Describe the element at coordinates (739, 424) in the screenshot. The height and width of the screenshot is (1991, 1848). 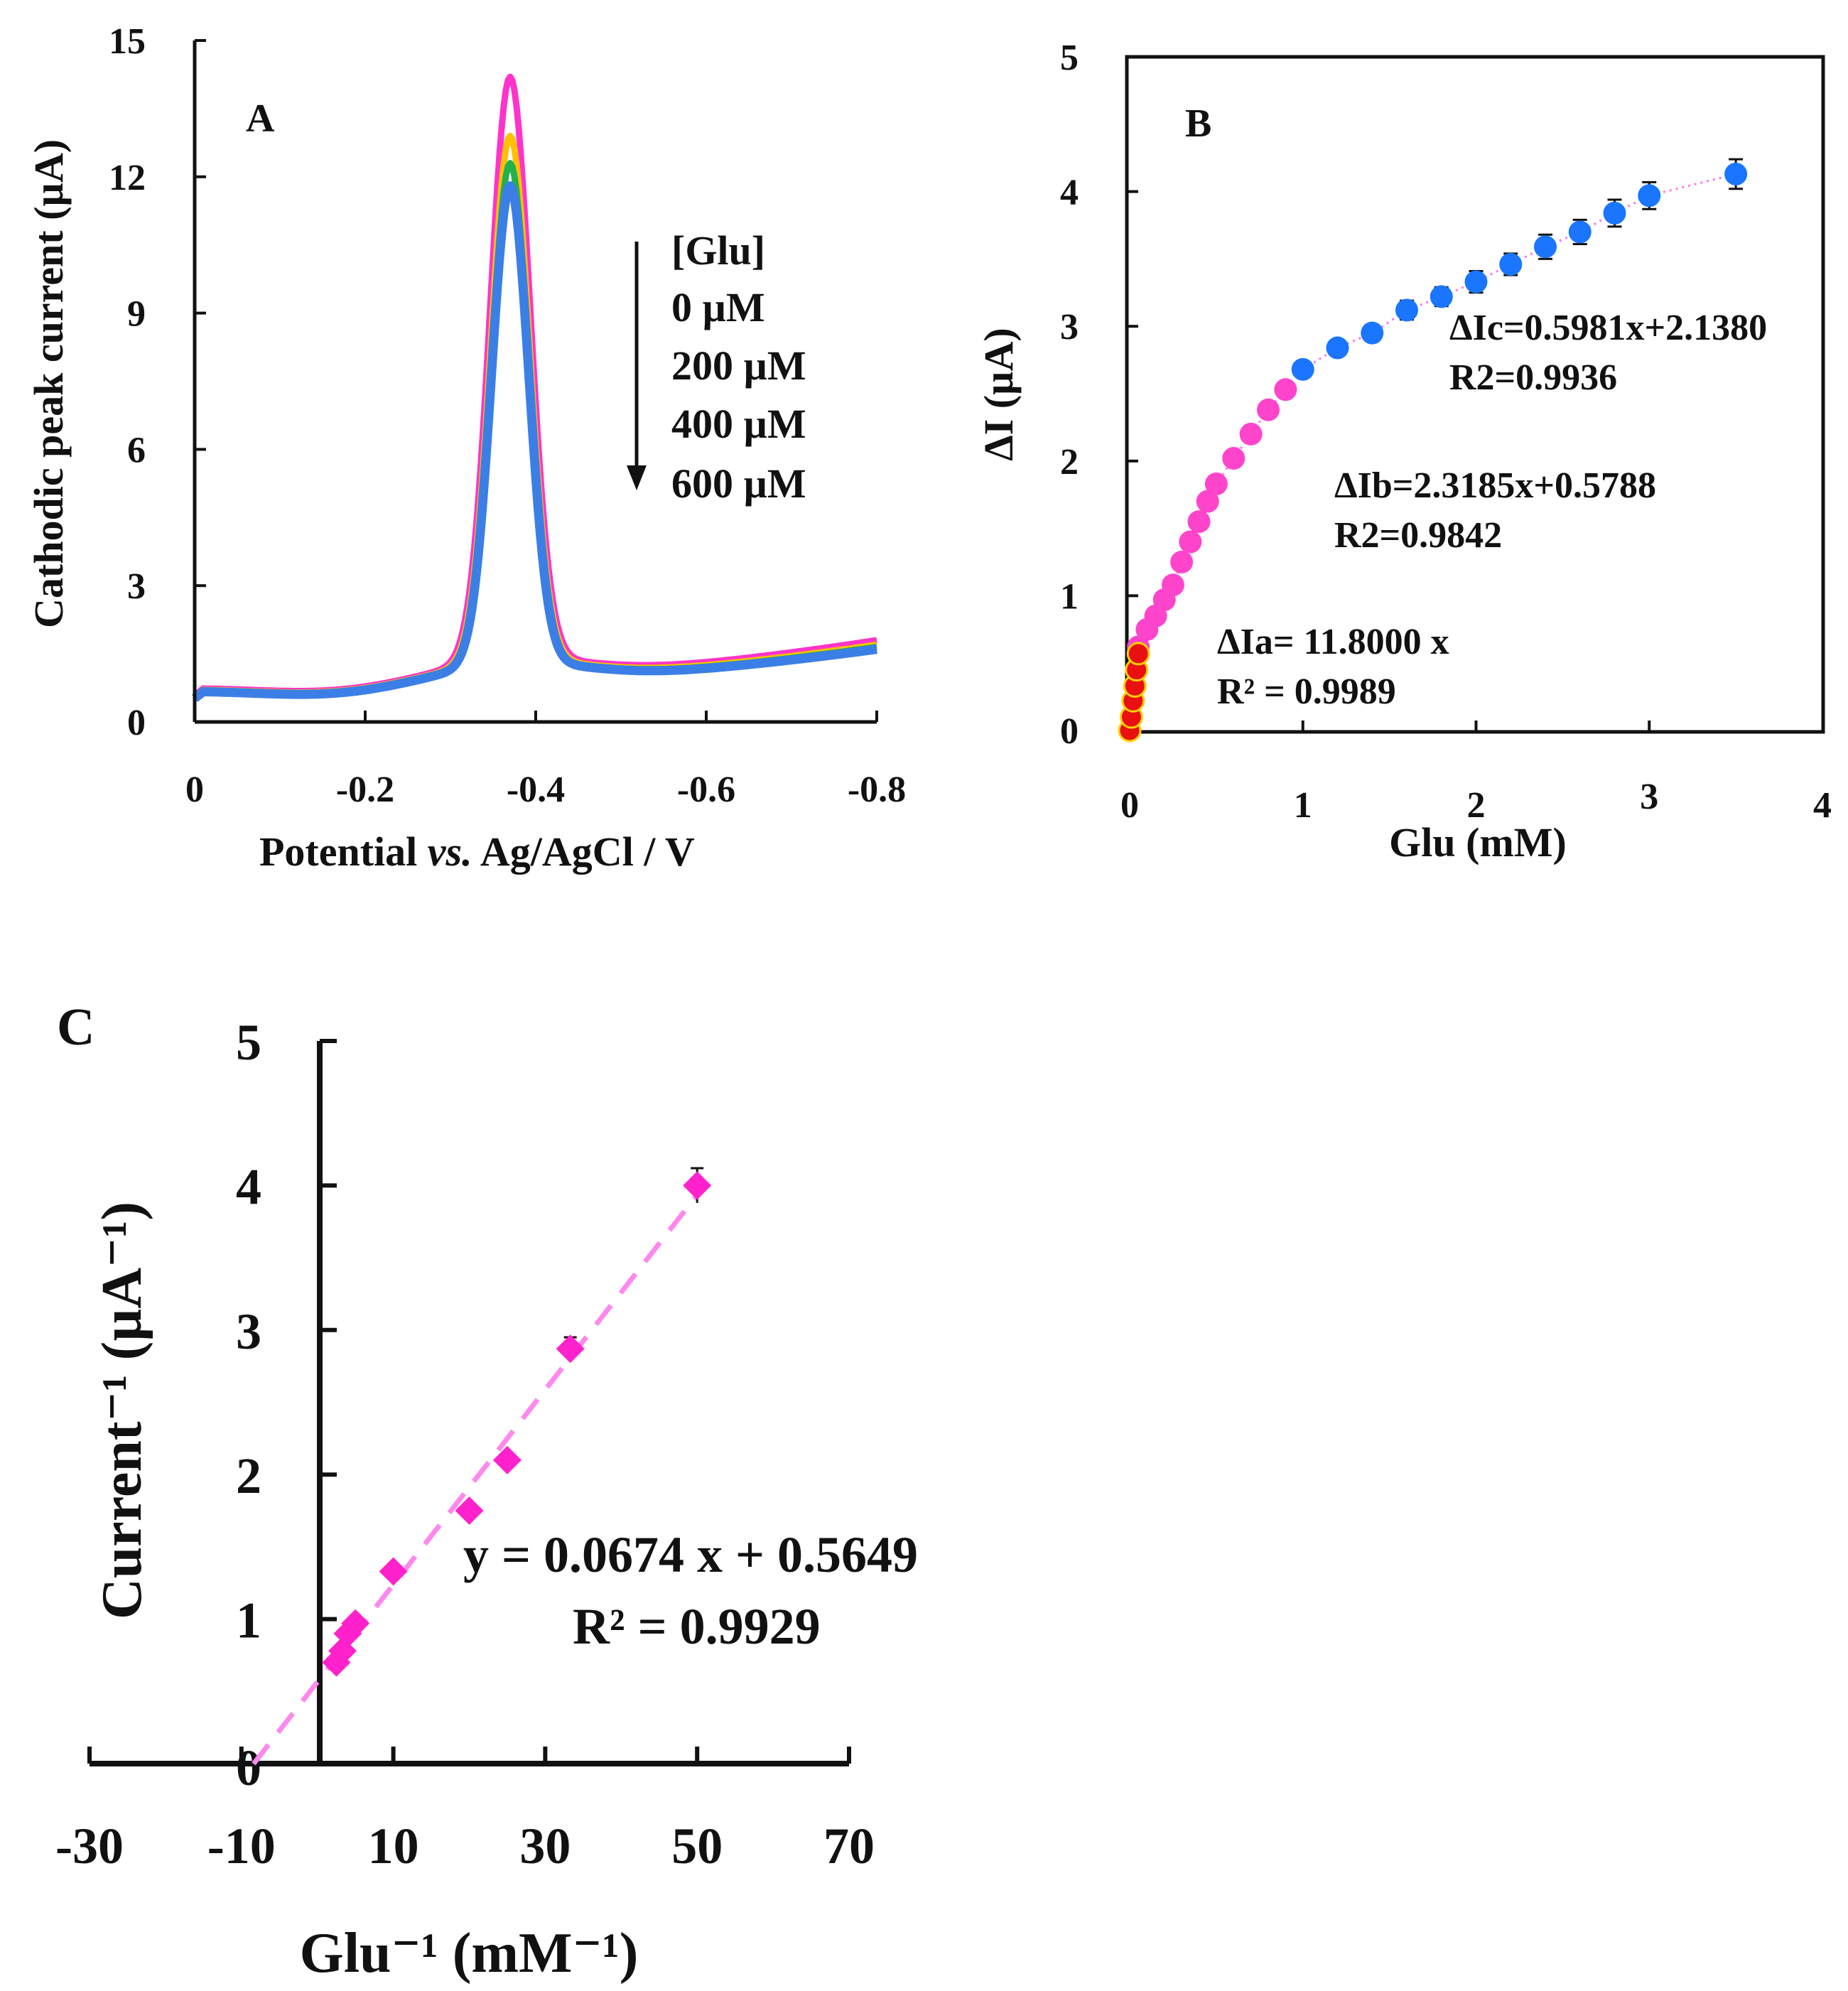
I see `panel-a-legend-entry-2: 400 µM` at that location.